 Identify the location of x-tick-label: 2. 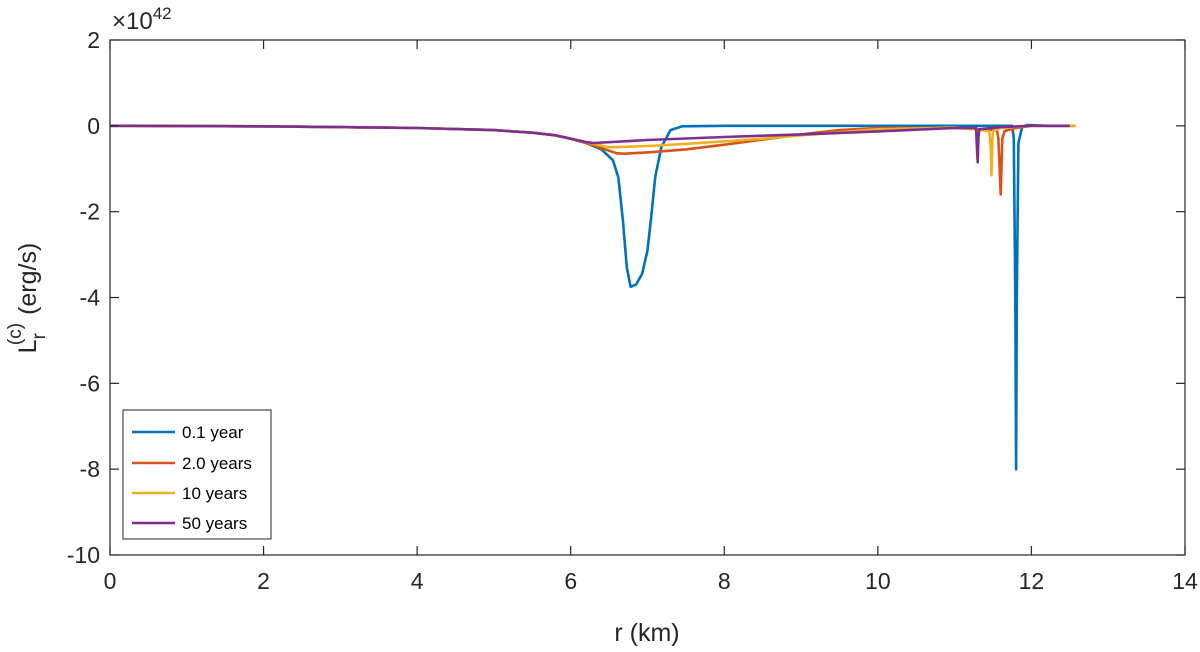
(263, 581).